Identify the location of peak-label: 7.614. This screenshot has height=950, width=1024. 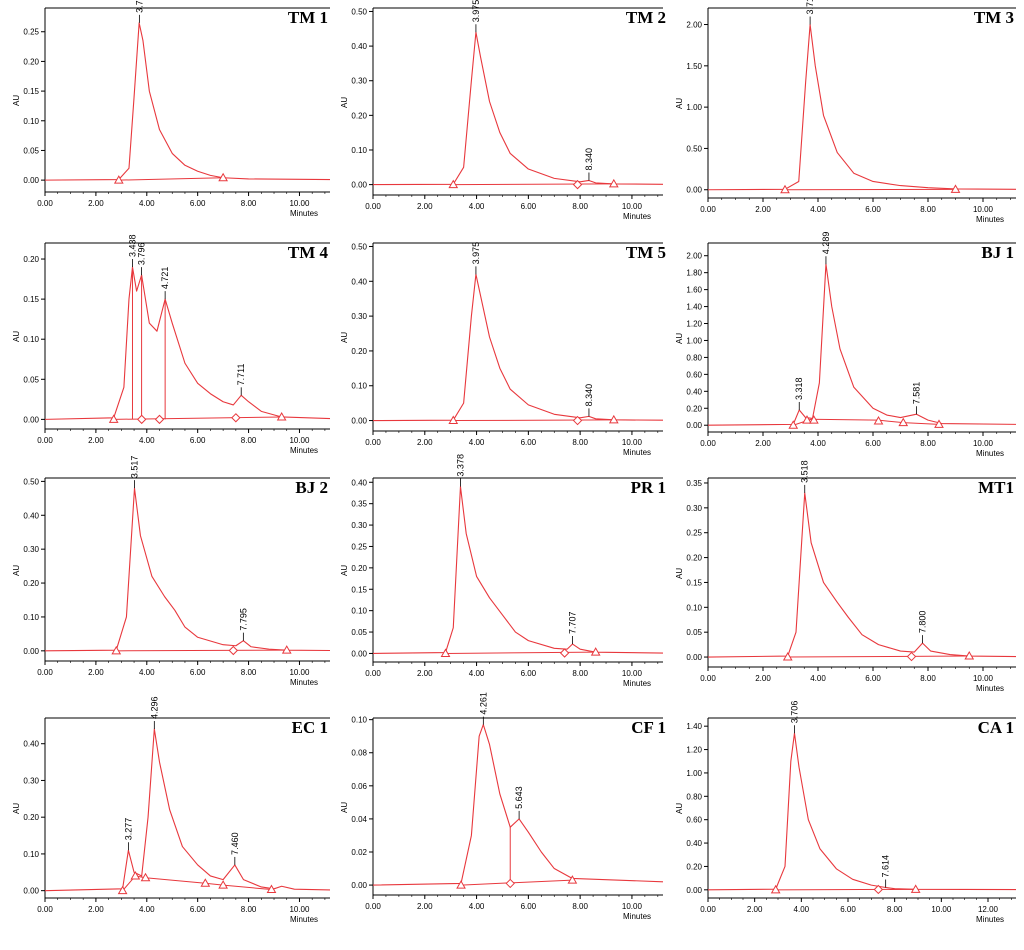
(886, 866).